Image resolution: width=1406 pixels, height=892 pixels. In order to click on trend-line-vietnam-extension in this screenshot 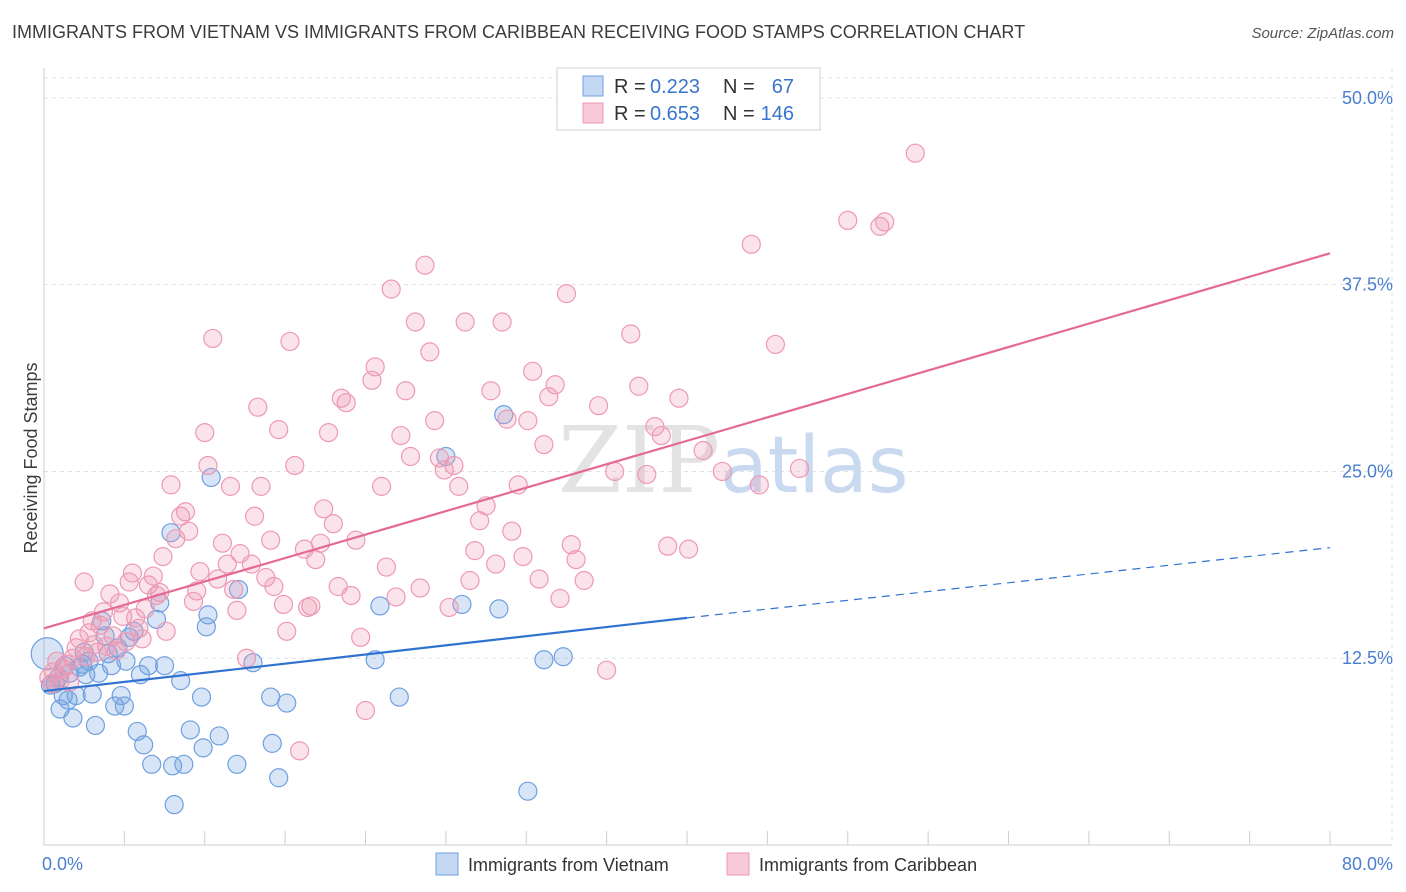, I will do `click(1008, 583)`.